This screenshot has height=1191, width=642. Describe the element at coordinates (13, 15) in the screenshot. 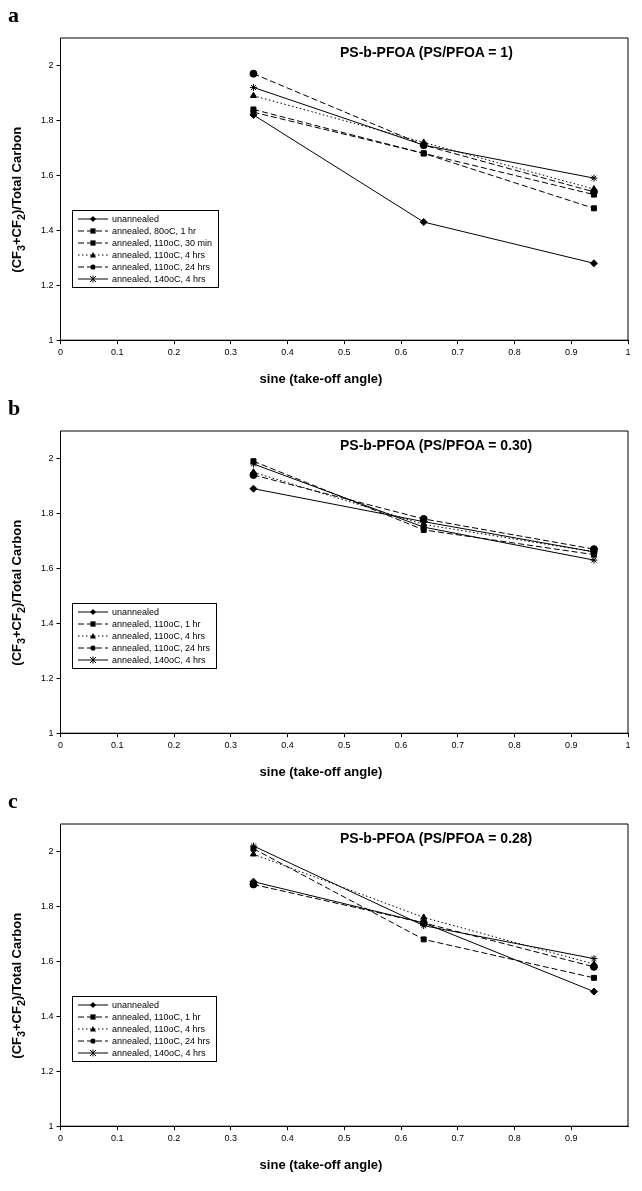

I see `text: a` at that location.